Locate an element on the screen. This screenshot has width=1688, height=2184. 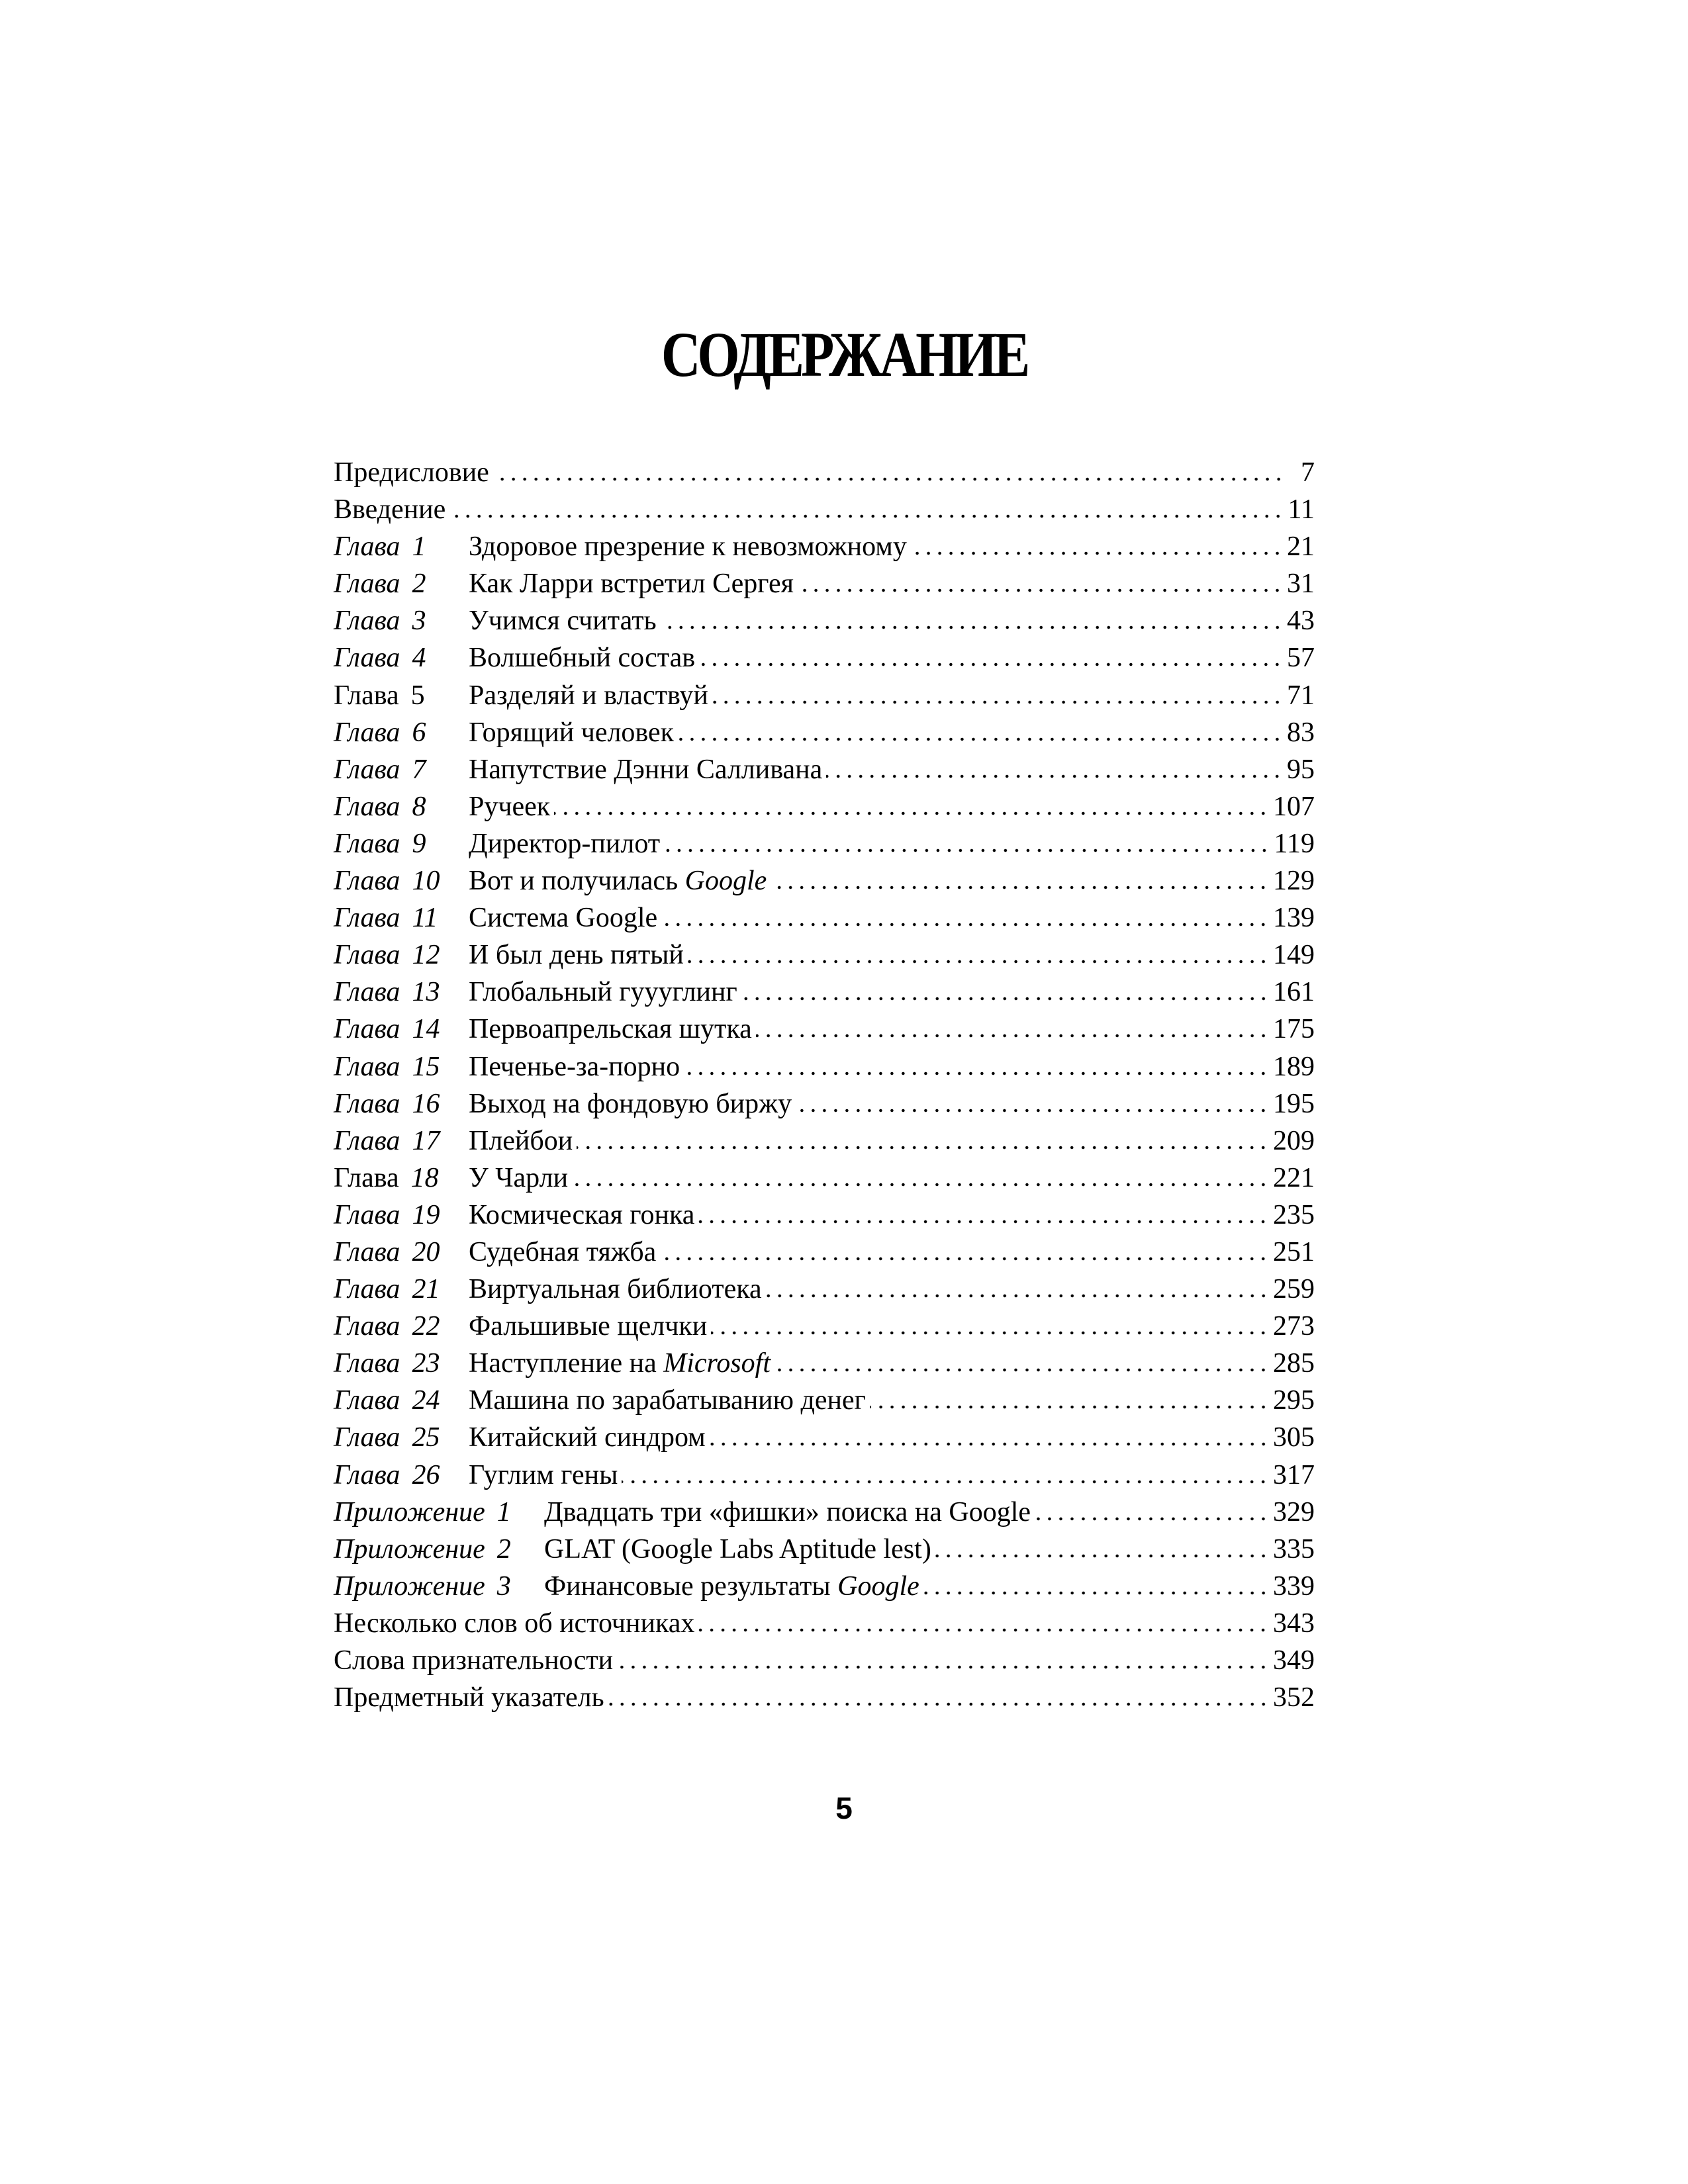
entry-title-text: Финансовые результаты is located at coordinates (691, 1586).